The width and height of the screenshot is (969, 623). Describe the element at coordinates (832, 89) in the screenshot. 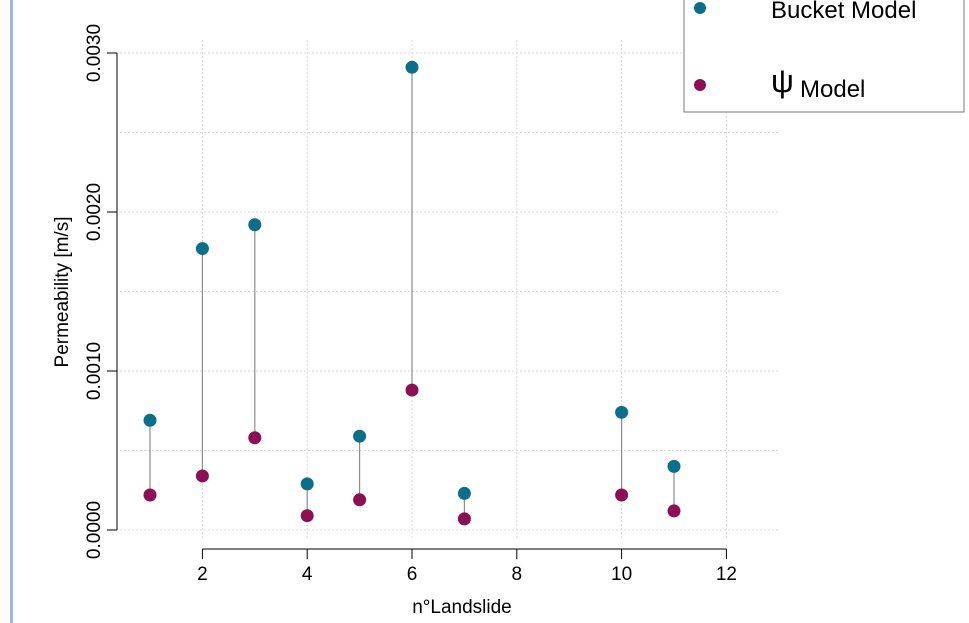

I see `legend-label-psi-model: Model` at that location.